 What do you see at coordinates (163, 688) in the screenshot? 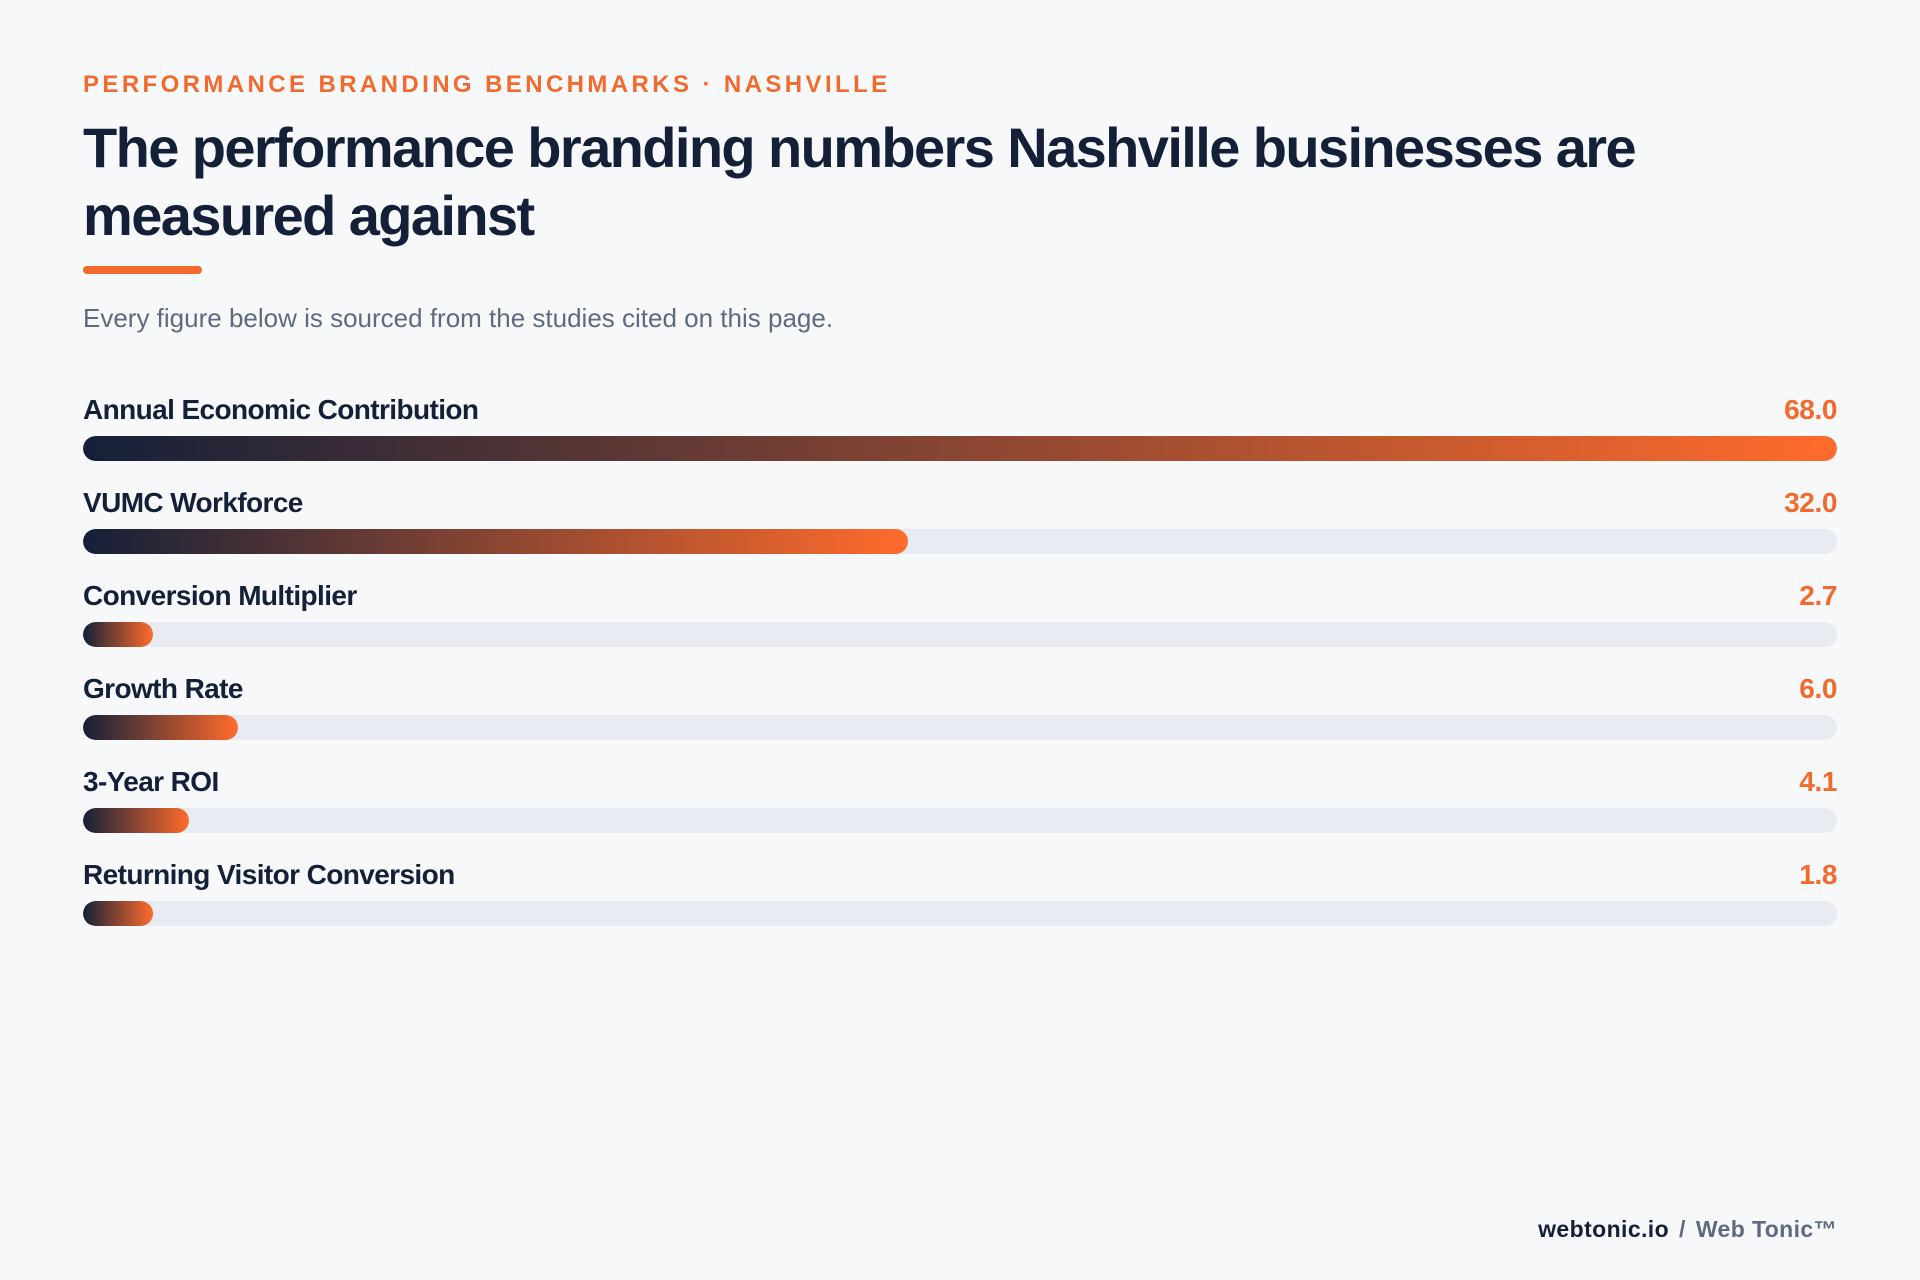
I see `bar-label: Growth Rate` at bounding box center [163, 688].